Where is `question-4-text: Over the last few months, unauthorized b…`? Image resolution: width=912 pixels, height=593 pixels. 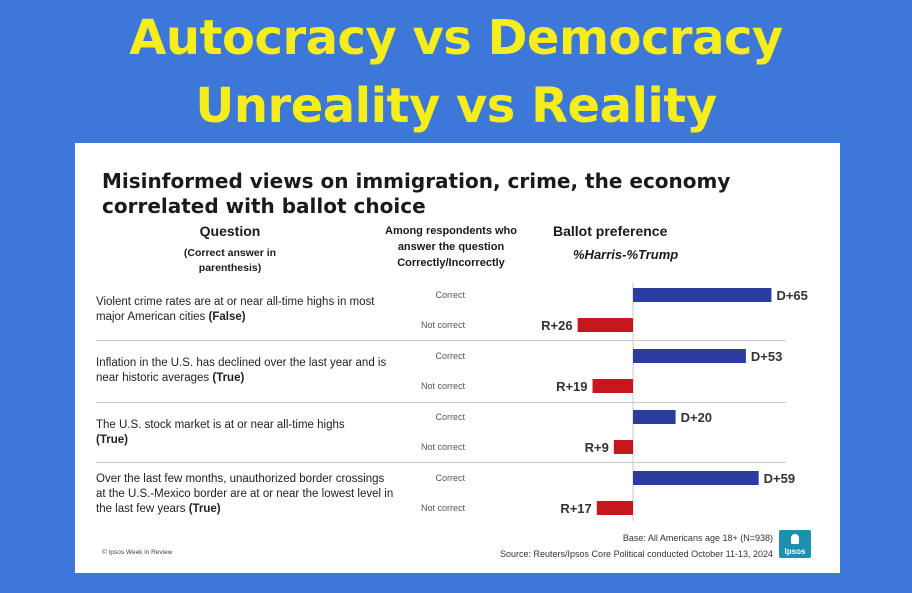 question-4-text: Over the last few months, unauthorized b… is located at coordinates (245, 494).